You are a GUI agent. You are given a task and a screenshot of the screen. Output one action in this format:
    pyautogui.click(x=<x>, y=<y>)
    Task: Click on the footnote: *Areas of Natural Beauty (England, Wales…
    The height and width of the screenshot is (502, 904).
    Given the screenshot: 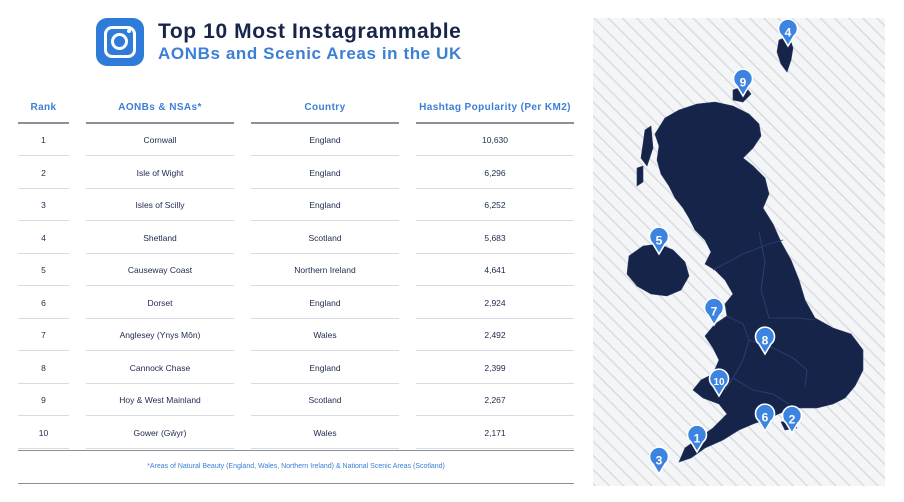 What is the action you would take?
    pyautogui.click(x=296, y=466)
    